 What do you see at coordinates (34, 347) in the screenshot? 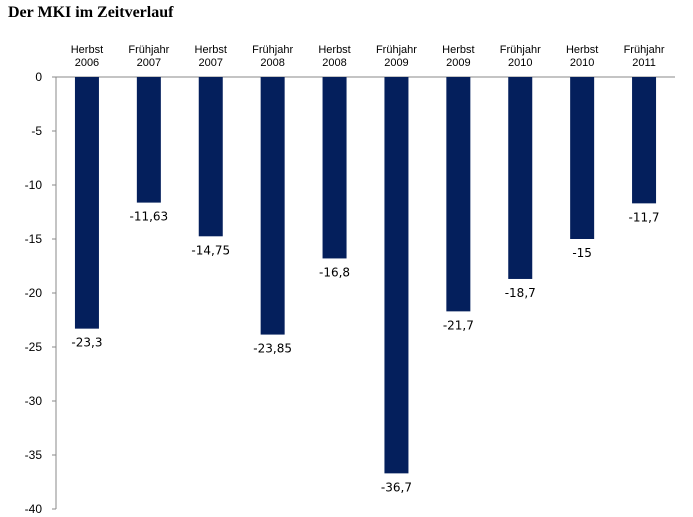
I see `y-tick-label: -25` at bounding box center [34, 347].